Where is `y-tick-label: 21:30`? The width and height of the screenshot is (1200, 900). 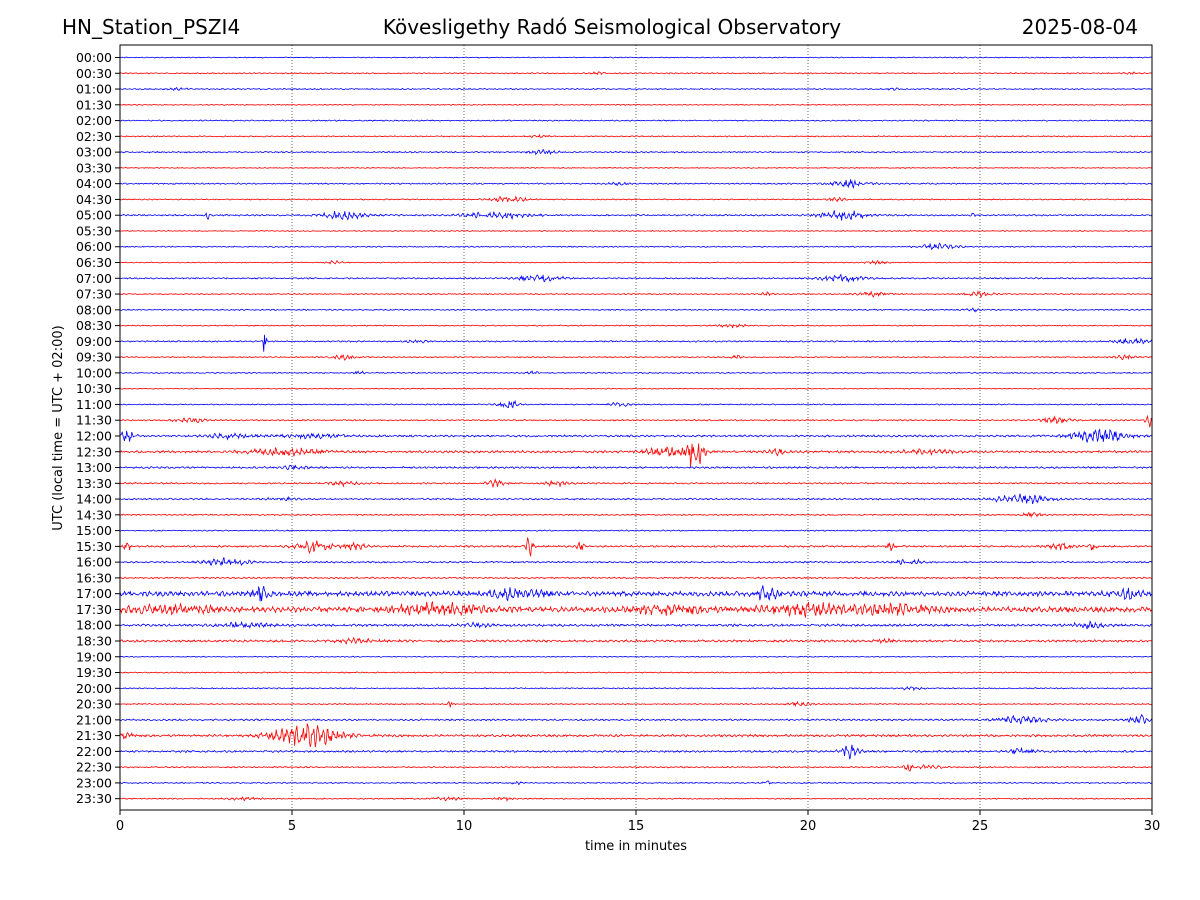
y-tick-label: 21:30 is located at coordinates (94, 735).